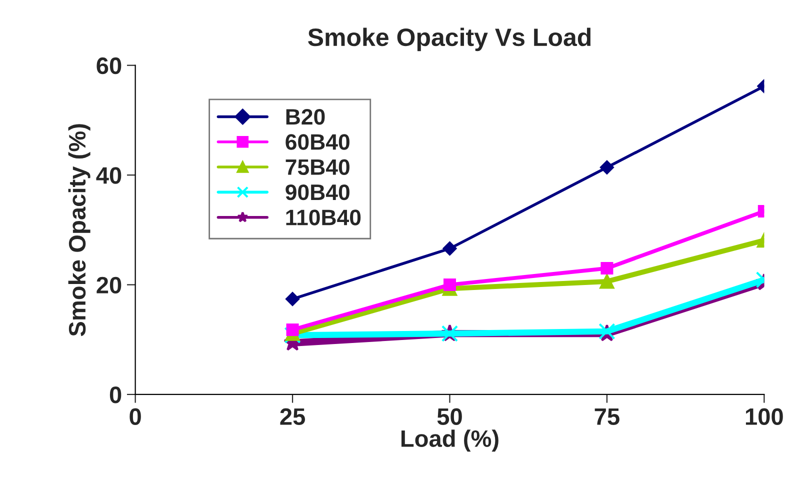 The image size is (796, 484). I want to click on y-tick-label: 40, so click(109, 175).